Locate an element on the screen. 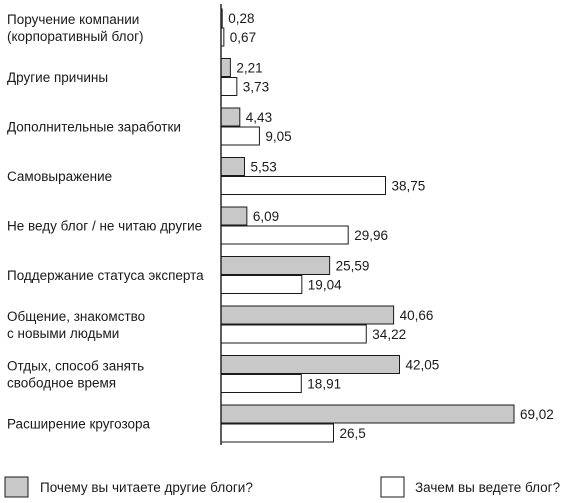 The image size is (574, 503). data-label: 6,09 is located at coordinates (266, 216).